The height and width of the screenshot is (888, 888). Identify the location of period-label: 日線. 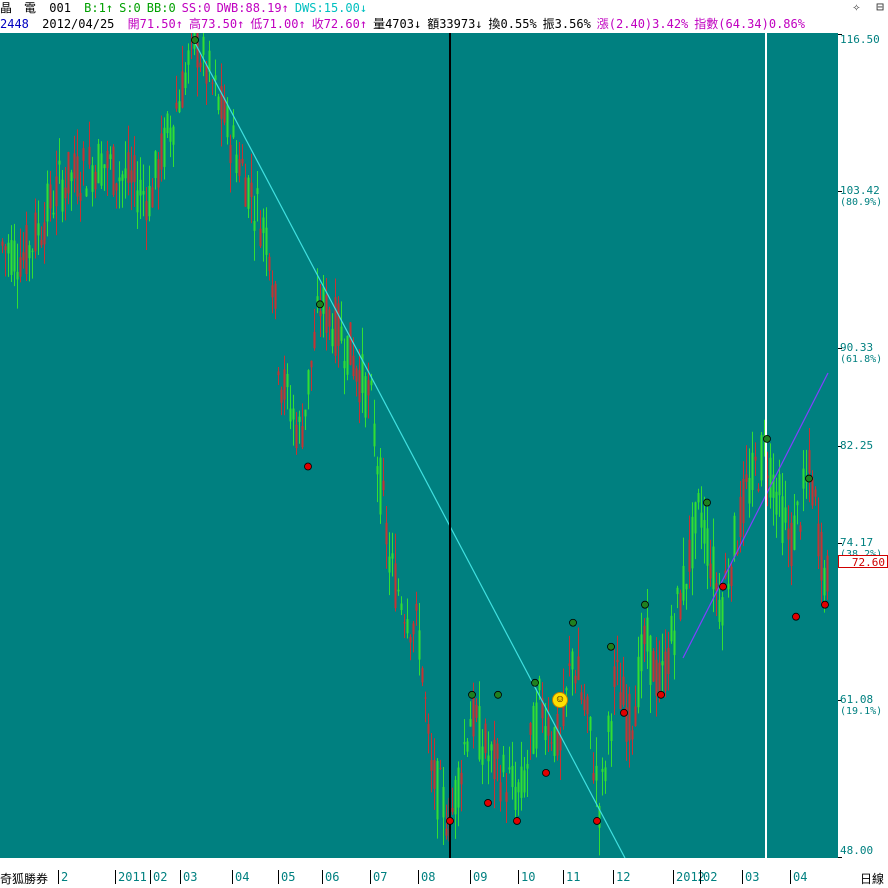
(871, 879).